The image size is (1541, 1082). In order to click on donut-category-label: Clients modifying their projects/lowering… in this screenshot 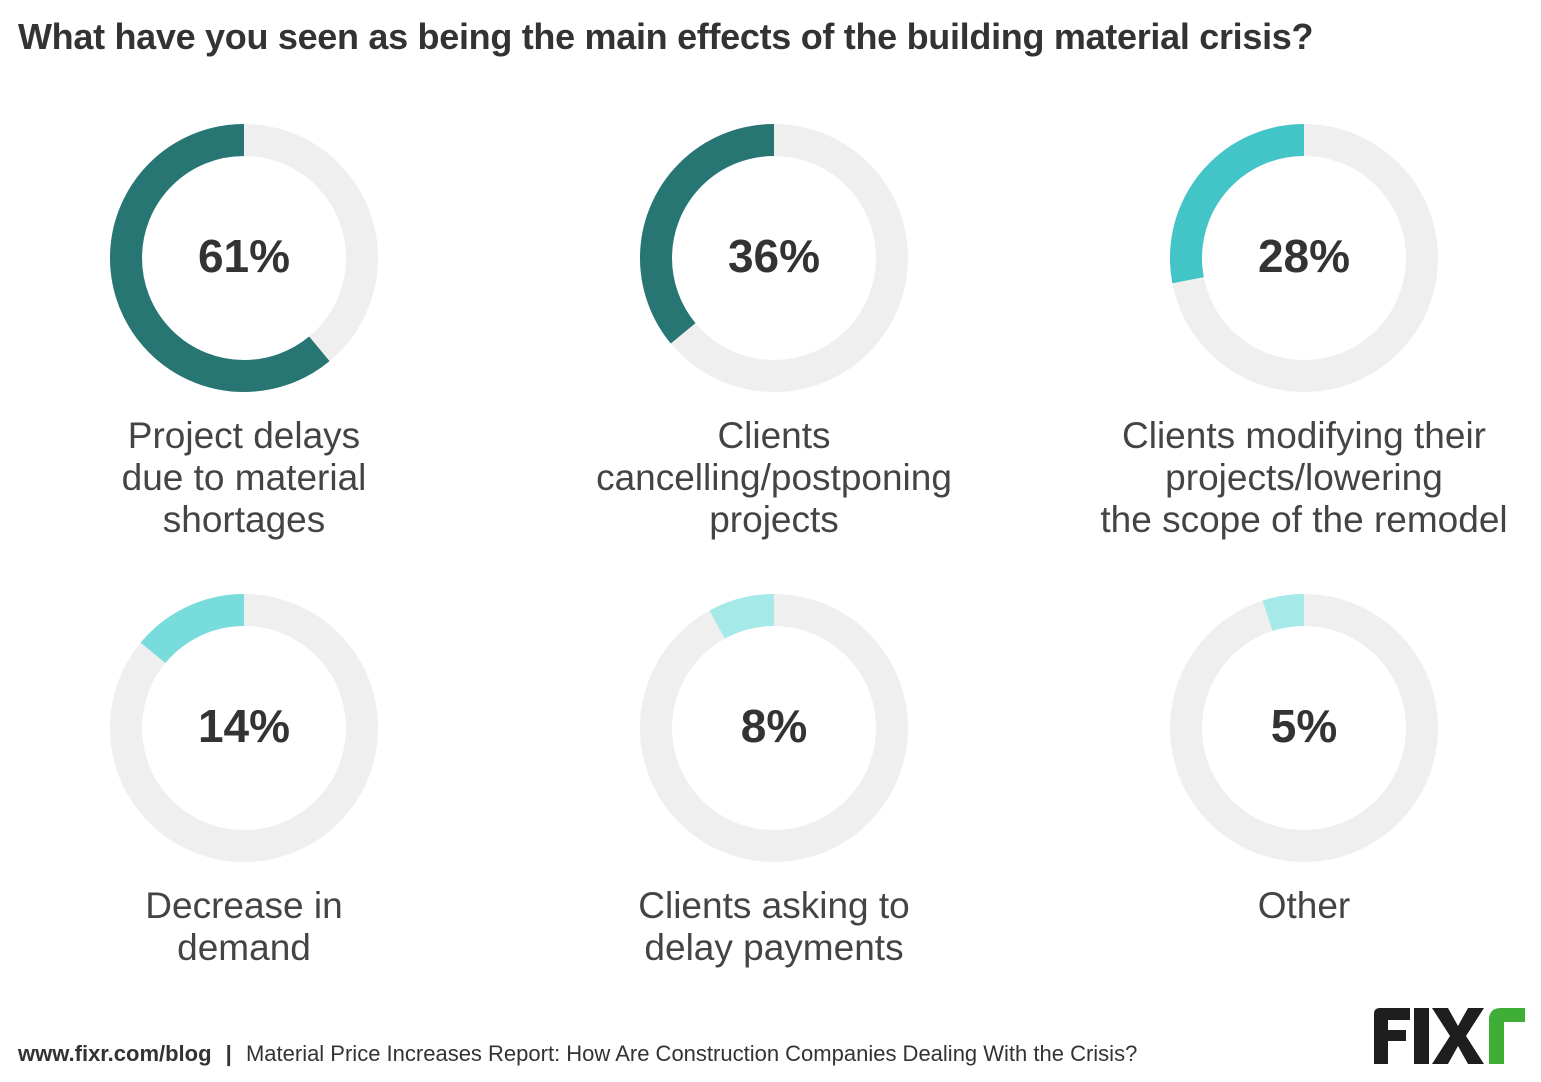, I will do `click(1292, 478)`.